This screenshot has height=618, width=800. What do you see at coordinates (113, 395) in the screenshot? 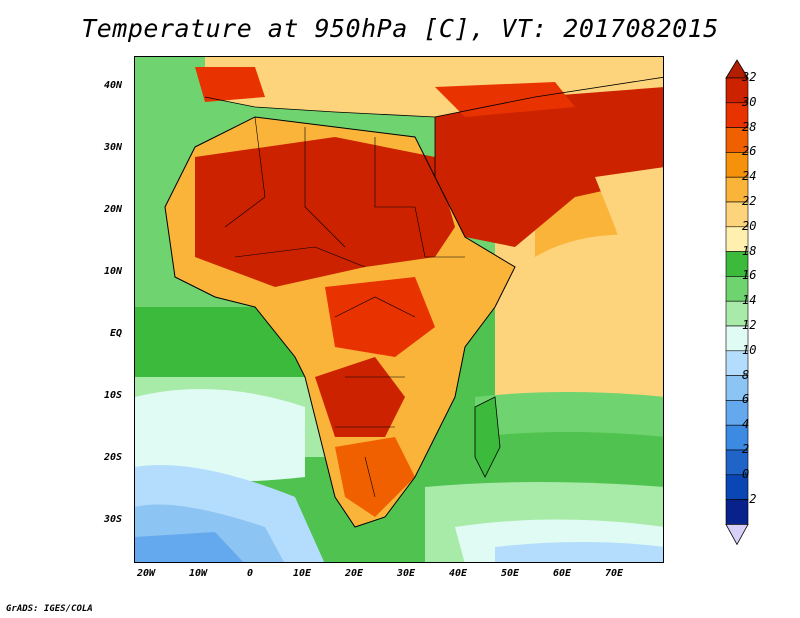
I see `lat-label-10s: 10S` at bounding box center [113, 395].